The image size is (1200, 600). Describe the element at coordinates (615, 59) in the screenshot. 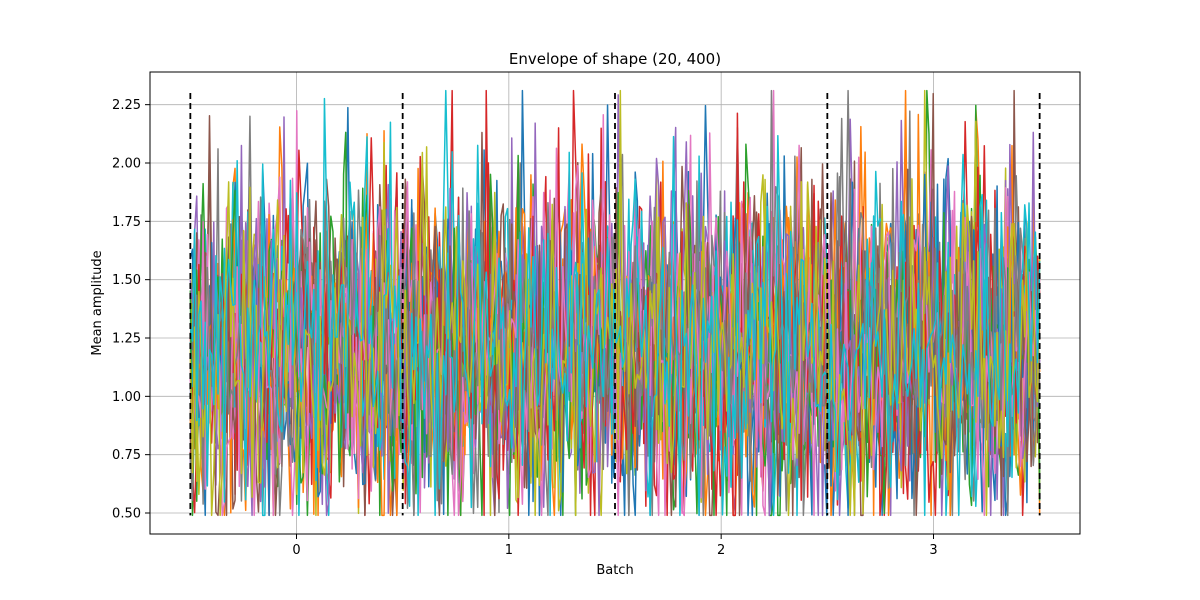

I see `chart-title: Envelope of shape (20, 400)` at that location.